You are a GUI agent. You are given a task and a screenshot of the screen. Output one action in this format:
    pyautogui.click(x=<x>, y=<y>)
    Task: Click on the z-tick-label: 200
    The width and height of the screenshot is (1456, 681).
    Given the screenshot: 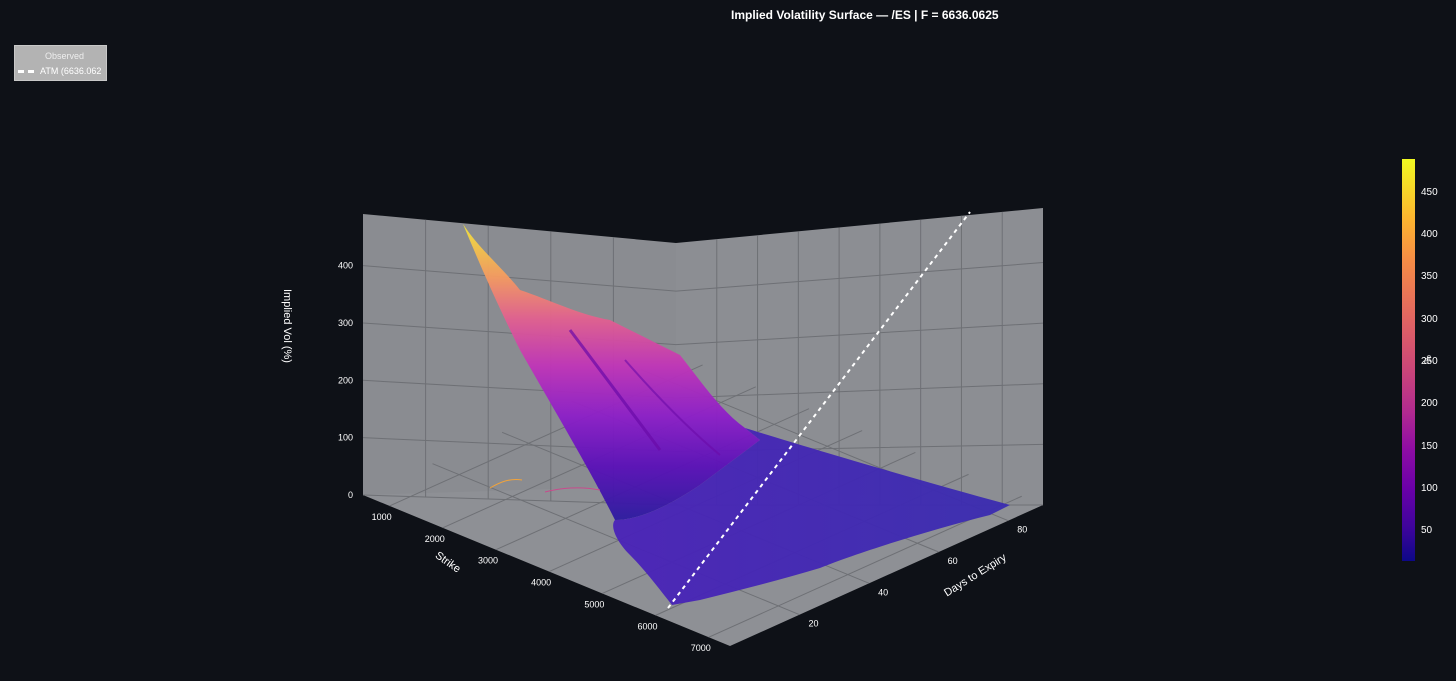 What is the action you would take?
    pyautogui.click(x=345, y=380)
    